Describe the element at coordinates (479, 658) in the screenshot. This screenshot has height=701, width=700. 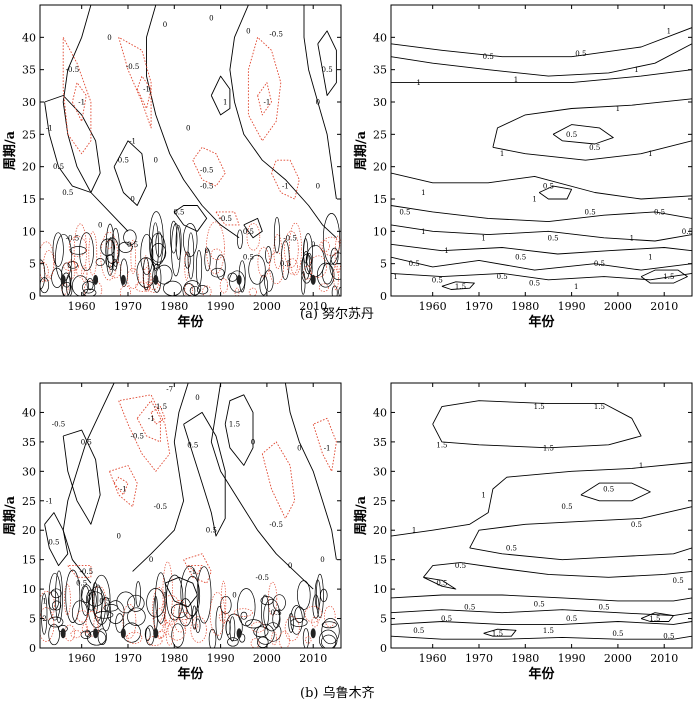
I see `x-tick-label: 1970` at that location.